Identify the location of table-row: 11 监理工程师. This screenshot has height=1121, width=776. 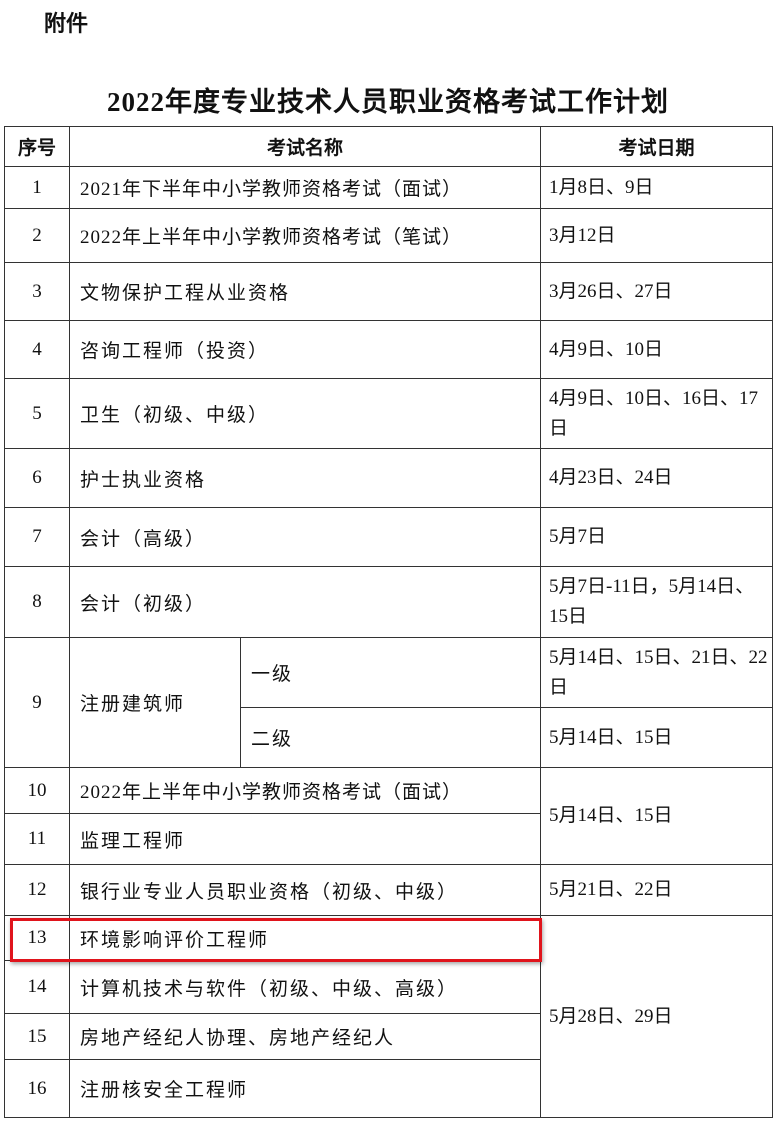
(388, 839).